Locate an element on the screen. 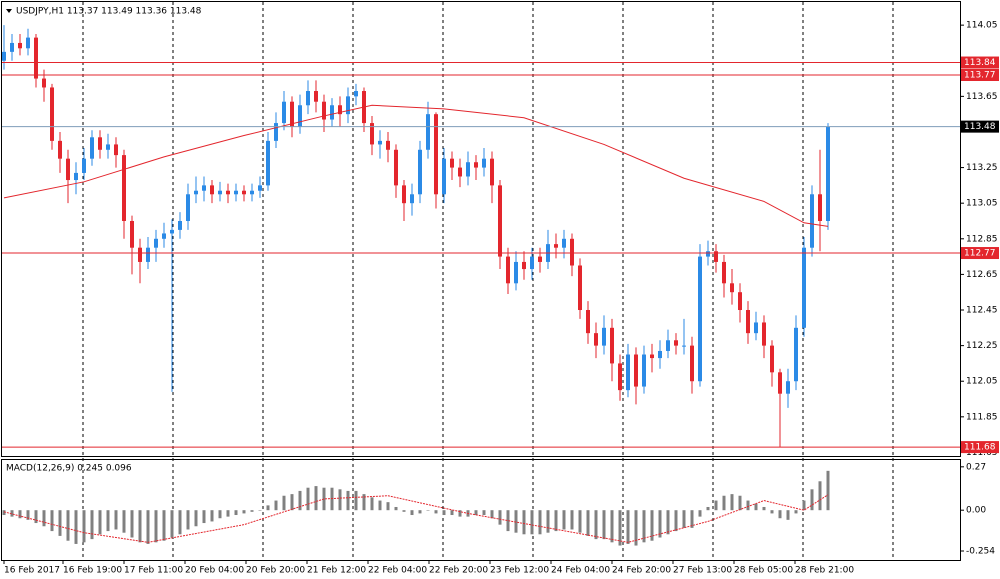  chart-title: USDJPY,H1 113.37 113.49 113.36 113.48 is located at coordinates (109, 12).